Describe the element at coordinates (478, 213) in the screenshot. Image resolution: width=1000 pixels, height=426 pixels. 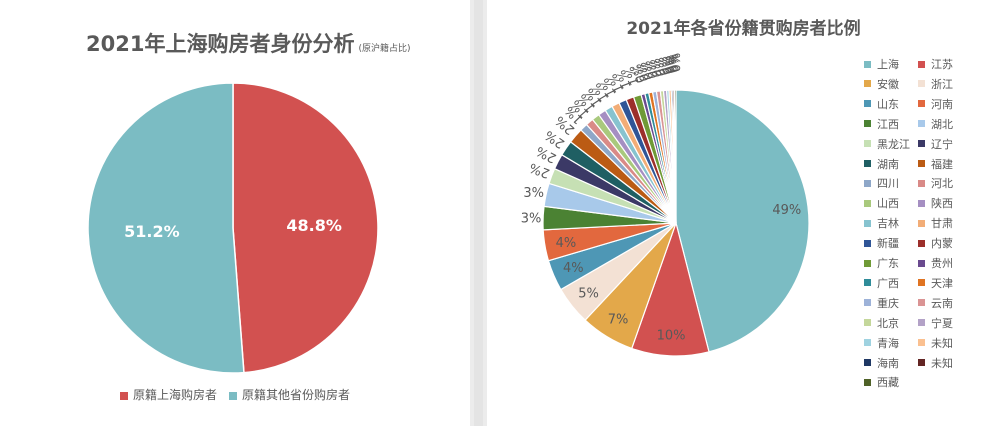
I see `panel-divider` at that location.